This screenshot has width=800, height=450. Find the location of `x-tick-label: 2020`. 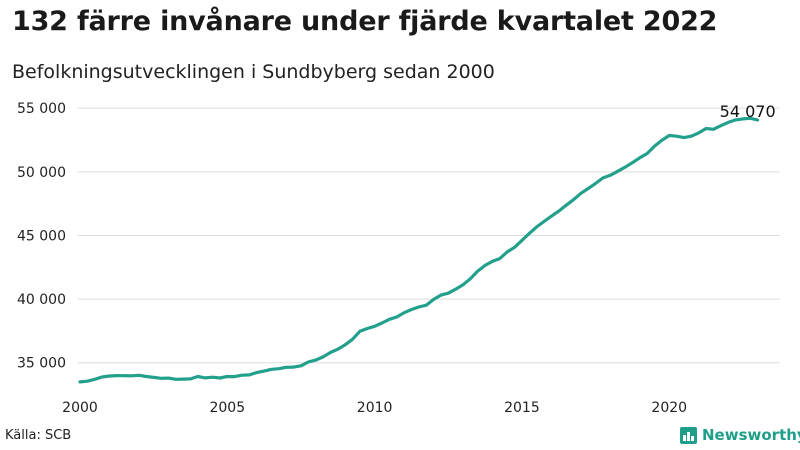

x-tick-label: 2020 is located at coordinates (669, 408).